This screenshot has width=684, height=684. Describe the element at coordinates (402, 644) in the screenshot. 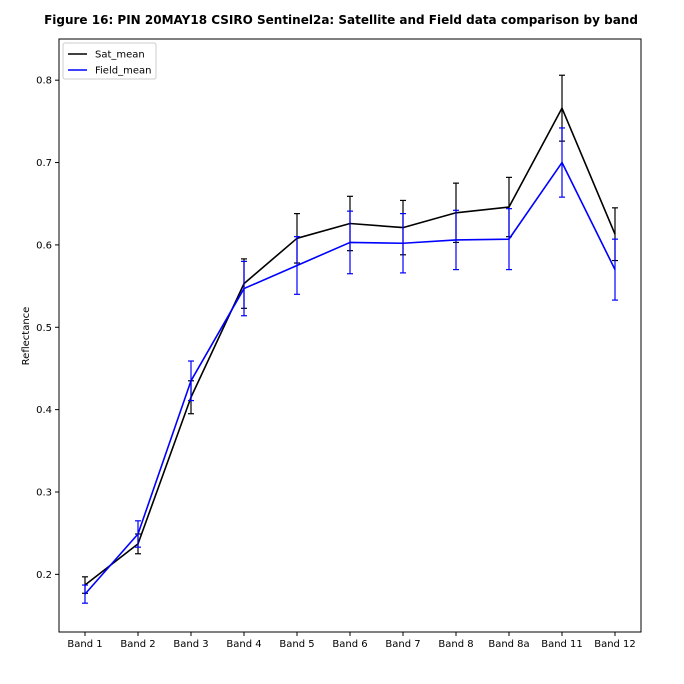

I see `x-tick-label: Band 7` at that location.